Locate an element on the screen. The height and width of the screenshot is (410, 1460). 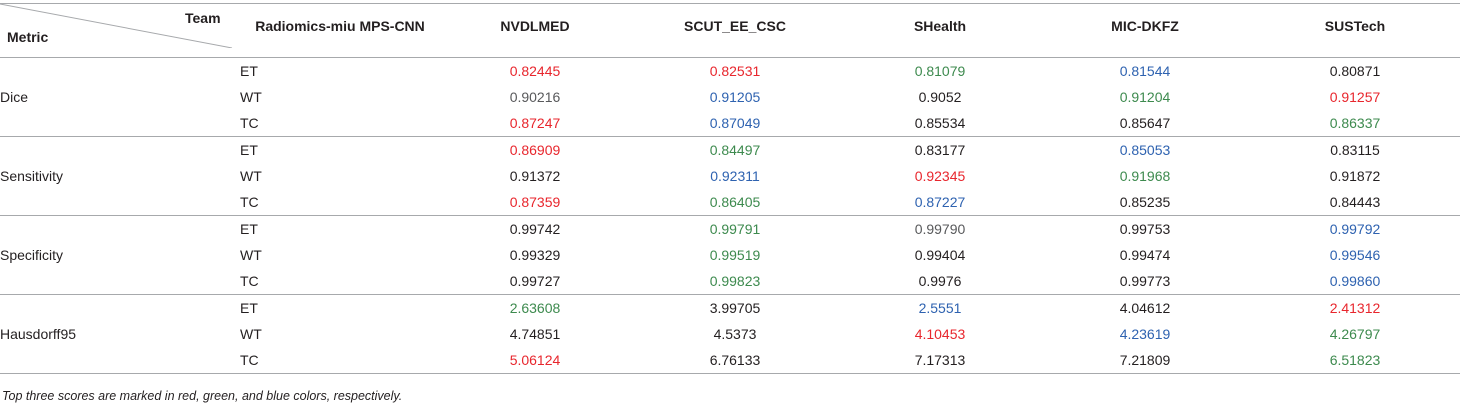
score-cell: 4.10453 is located at coordinates (940, 334).